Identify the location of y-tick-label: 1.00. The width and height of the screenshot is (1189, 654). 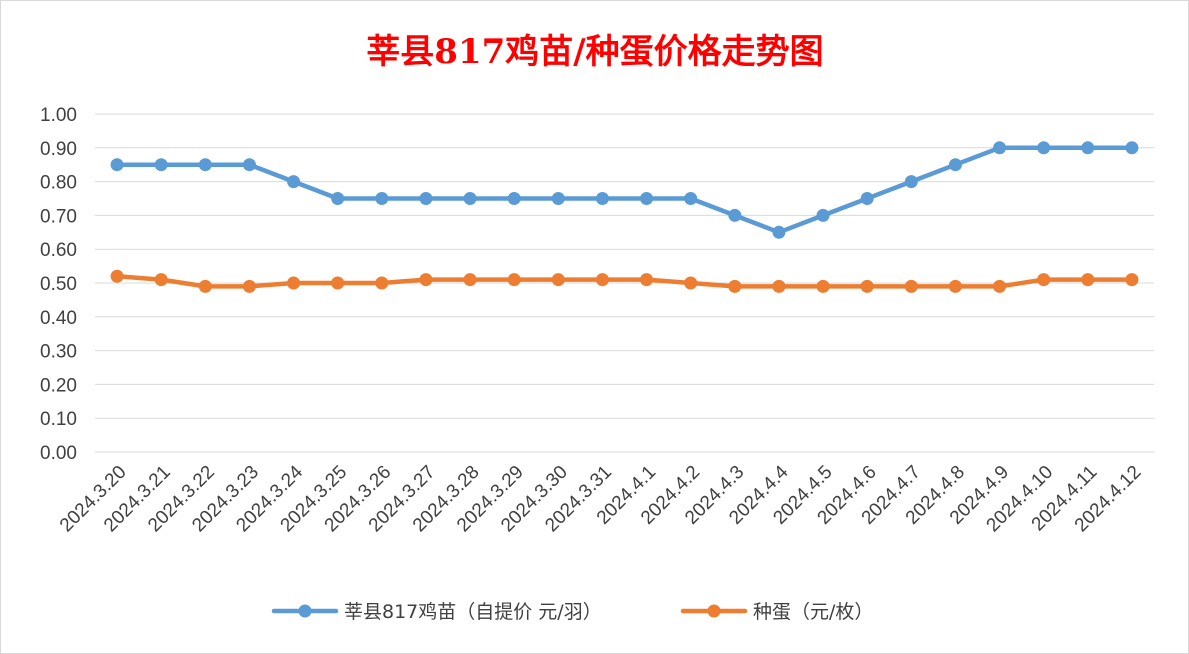
(58, 115).